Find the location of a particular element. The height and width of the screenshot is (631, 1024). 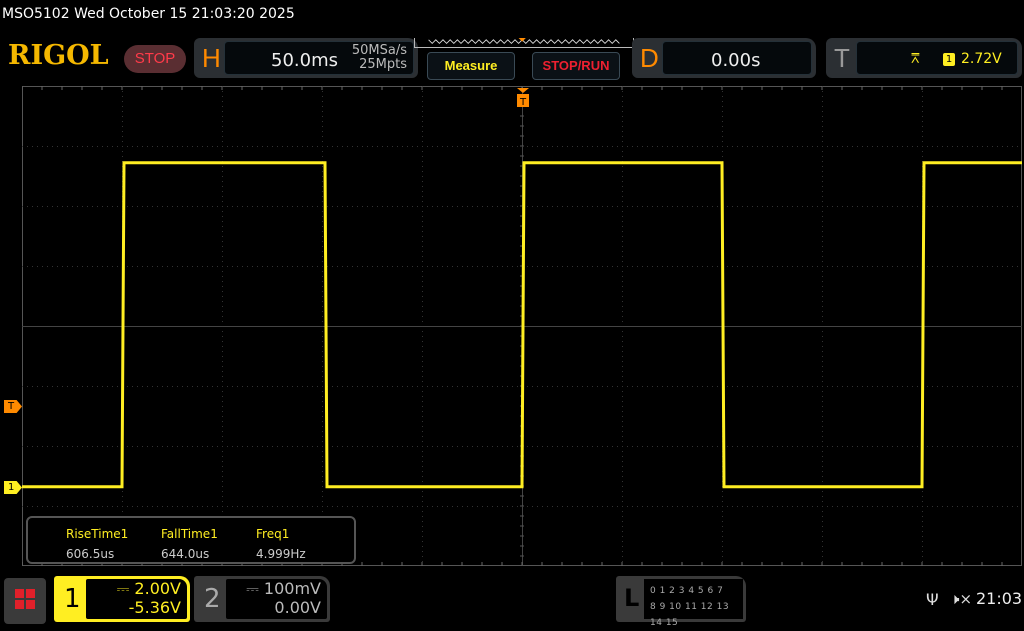

channel-1-panel: 1 ⎓ 2.00V -5.36V is located at coordinates (122, 599).